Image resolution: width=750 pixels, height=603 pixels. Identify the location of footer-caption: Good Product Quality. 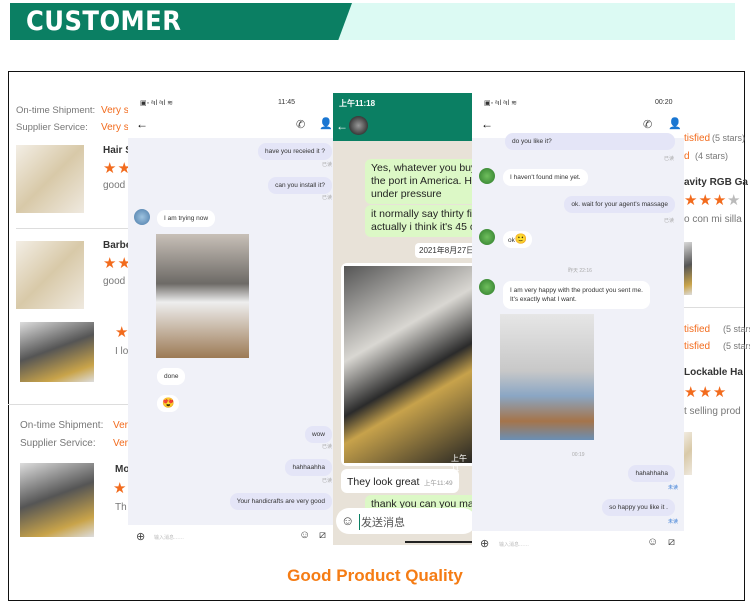
(375, 575).